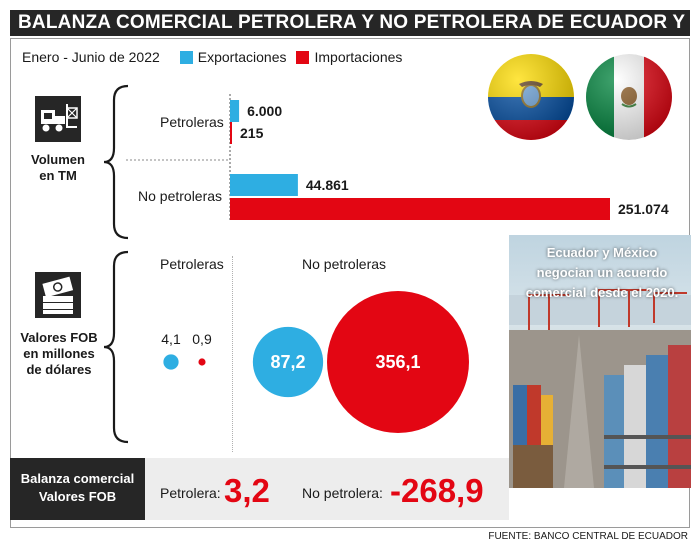 The image size is (700, 550). I want to click on legend-swatch-exportaciones, so click(186, 57).